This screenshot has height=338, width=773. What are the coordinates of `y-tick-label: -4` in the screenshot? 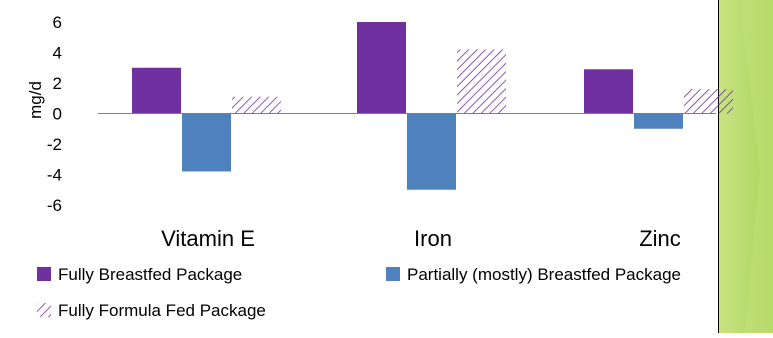 It's located at (54, 175).